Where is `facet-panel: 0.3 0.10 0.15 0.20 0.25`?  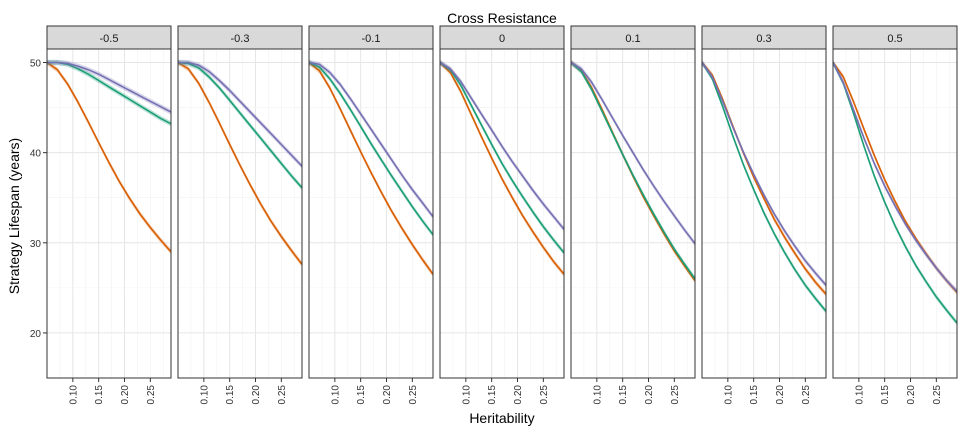
facet-panel: 0.3 0.10 0.15 0.20 0.25 is located at coordinates (764, 215).